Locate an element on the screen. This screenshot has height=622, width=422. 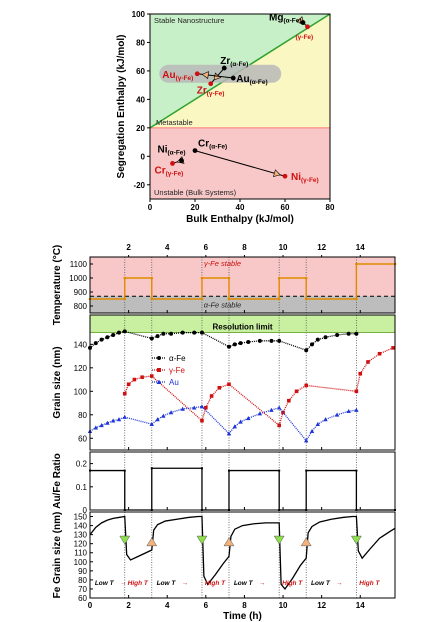
point-label: Cr(α-Fe) is located at coordinates (212, 145).